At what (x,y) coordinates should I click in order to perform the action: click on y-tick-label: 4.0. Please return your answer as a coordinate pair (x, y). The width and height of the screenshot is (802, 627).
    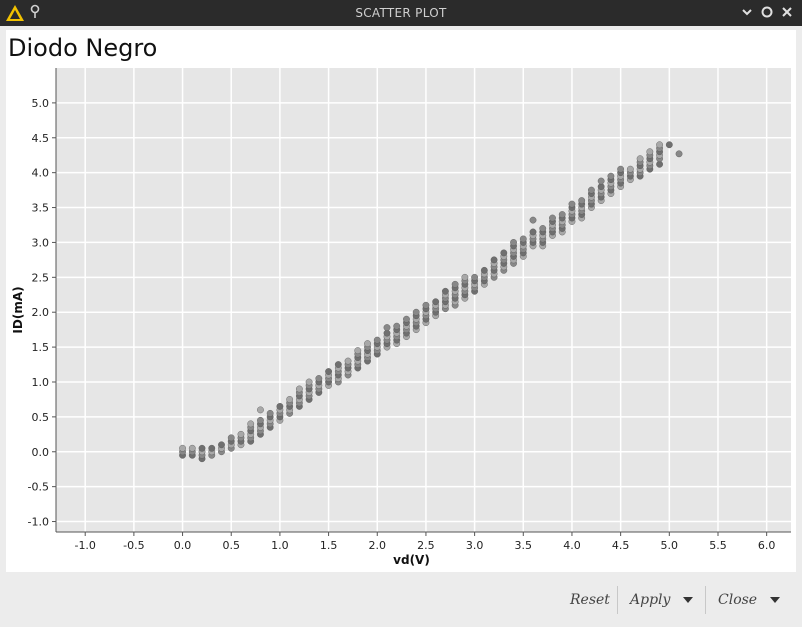
    Looking at the image, I should click on (41, 173).